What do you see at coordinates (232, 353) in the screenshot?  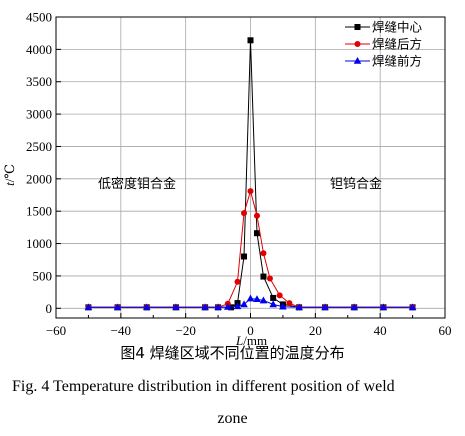 I see `figure-caption-cn: 图4 焊缝区域不同位置的温度分布` at bounding box center [232, 353].